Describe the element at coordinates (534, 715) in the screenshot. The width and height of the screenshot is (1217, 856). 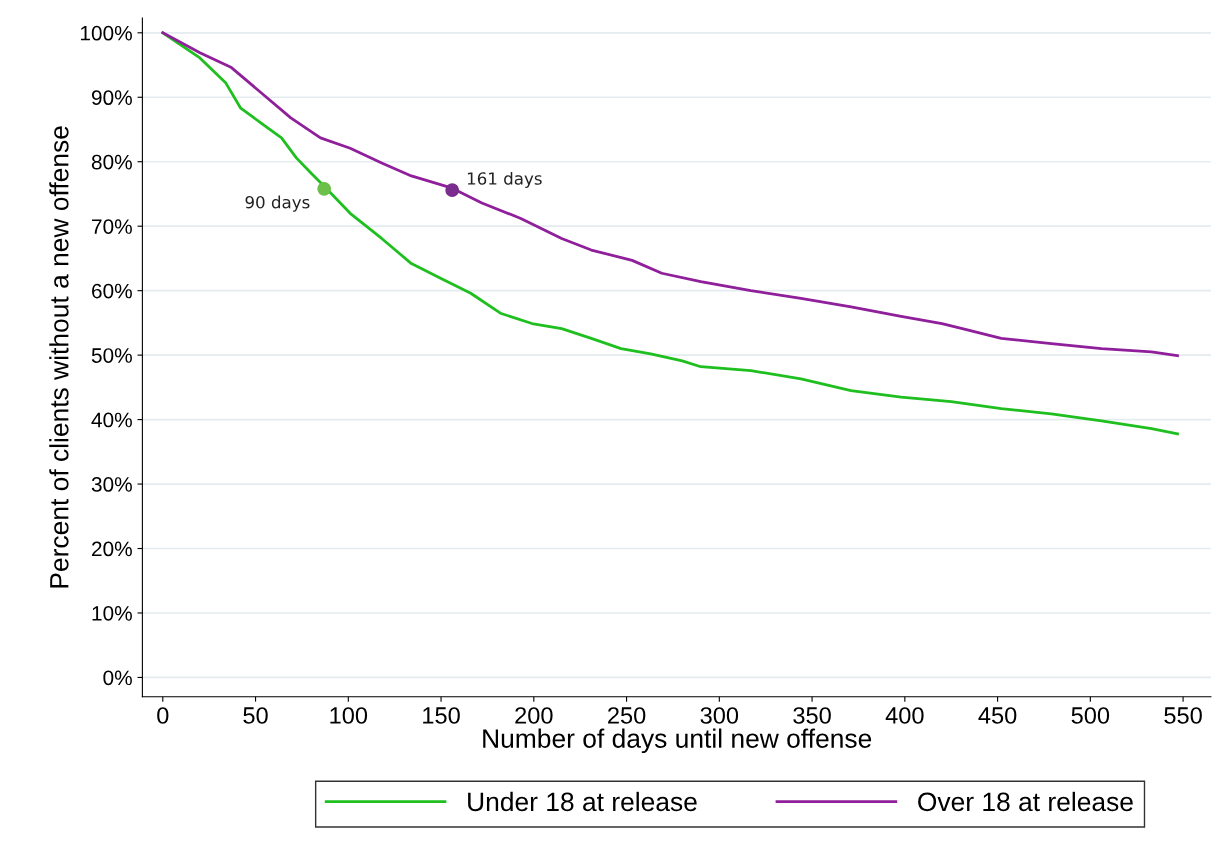
I see `x-tick-label: 200` at that location.